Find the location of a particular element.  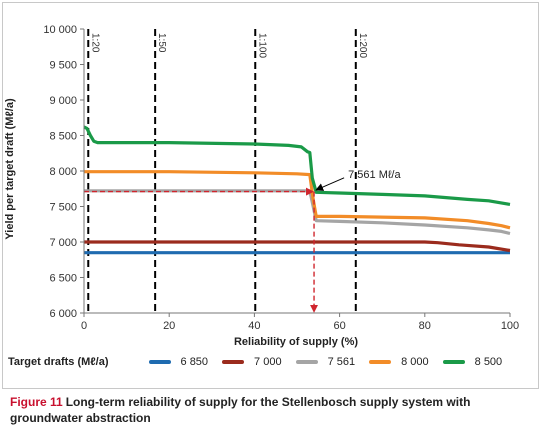

x-tick-label: 40 is located at coordinates (254, 326).